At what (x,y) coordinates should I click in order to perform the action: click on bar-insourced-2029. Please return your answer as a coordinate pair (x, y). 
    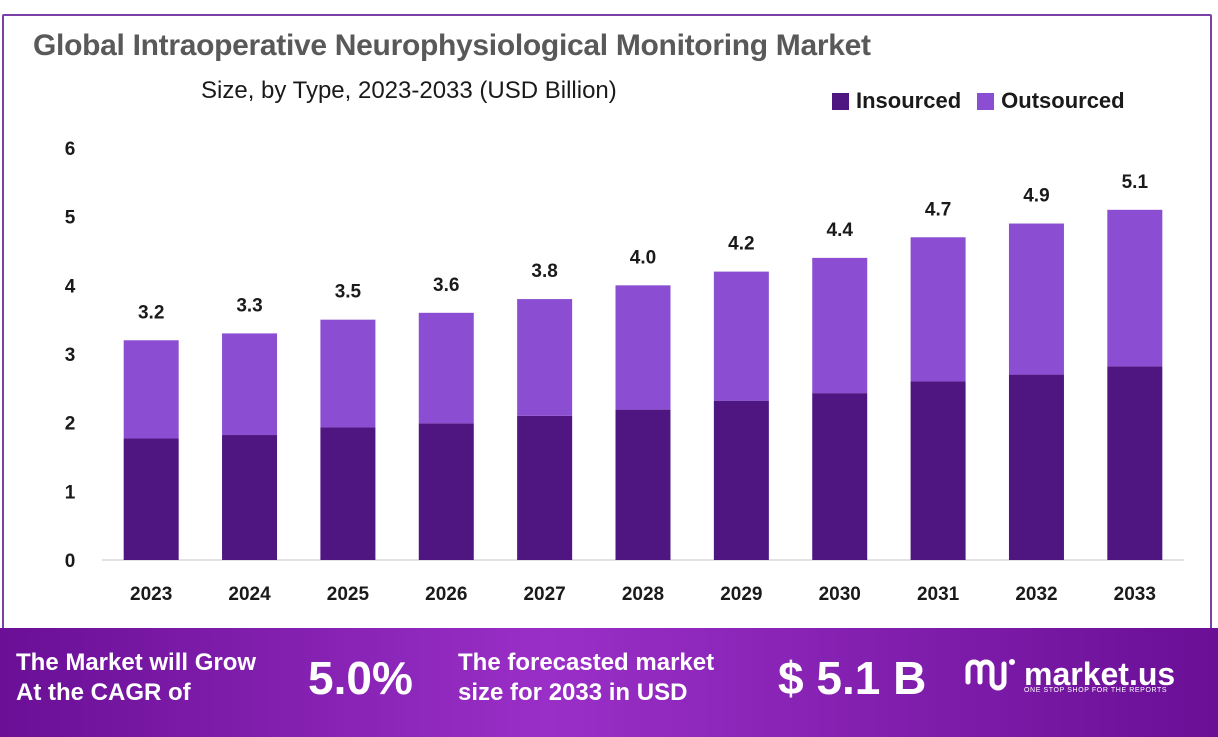
    Looking at the image, I should click on (741, 480).